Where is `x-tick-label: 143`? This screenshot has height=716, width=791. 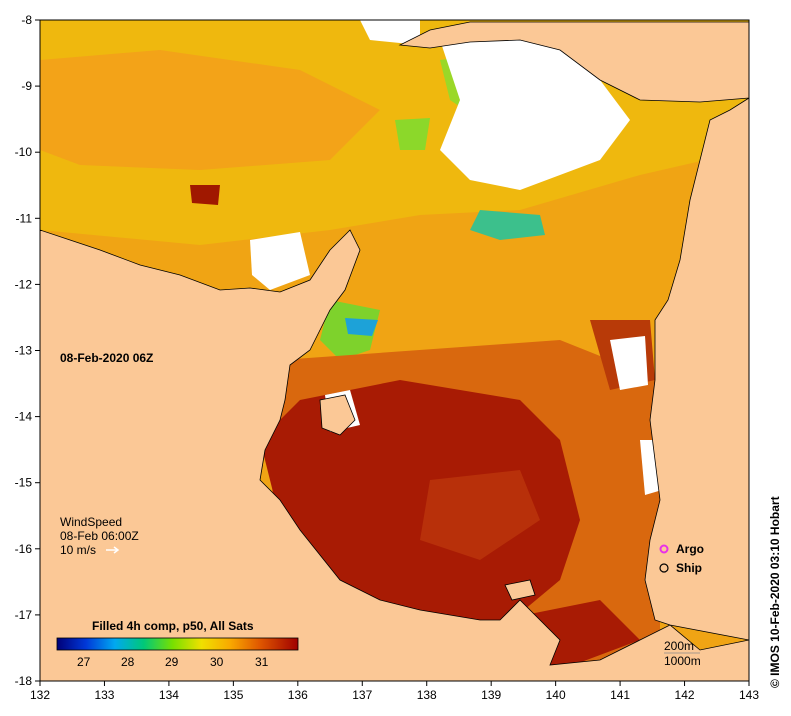
x-tick-label: 143 is located at coordinates (749, 695).